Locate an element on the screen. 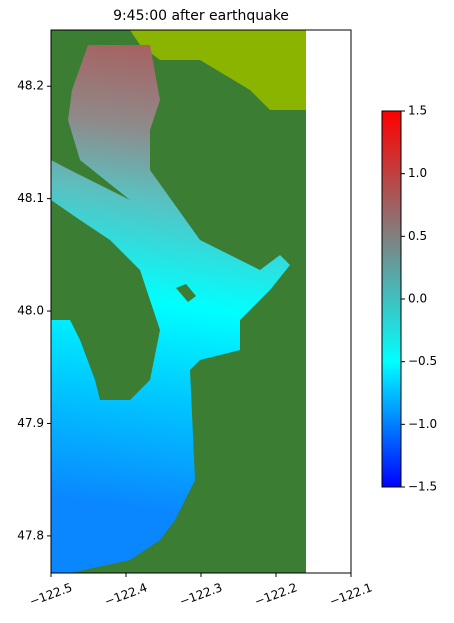 The width and height of the screenshot is (454, 623). colorbar-tick-label: −0.5 is located at coordinates (422, 361).